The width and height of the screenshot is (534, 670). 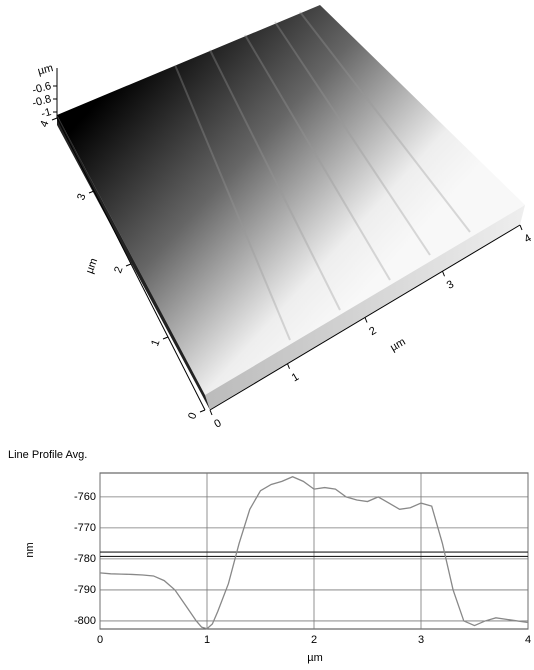 What do you see at coordinates (41, 101) in the screenshot?
I see `z-tick-label: -0.8` at bounding box center [41, 101].